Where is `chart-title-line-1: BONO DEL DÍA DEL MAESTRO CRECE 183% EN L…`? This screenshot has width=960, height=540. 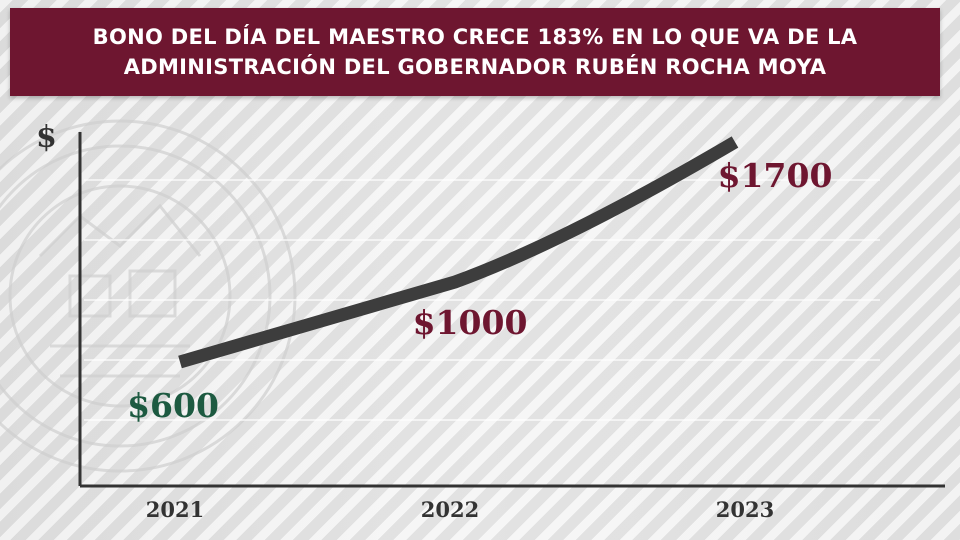
chart-title-line-1: BONO DEL DÍA DEL MAESTRO CRECE 183% EN L… is located at coordinates (475, 37).